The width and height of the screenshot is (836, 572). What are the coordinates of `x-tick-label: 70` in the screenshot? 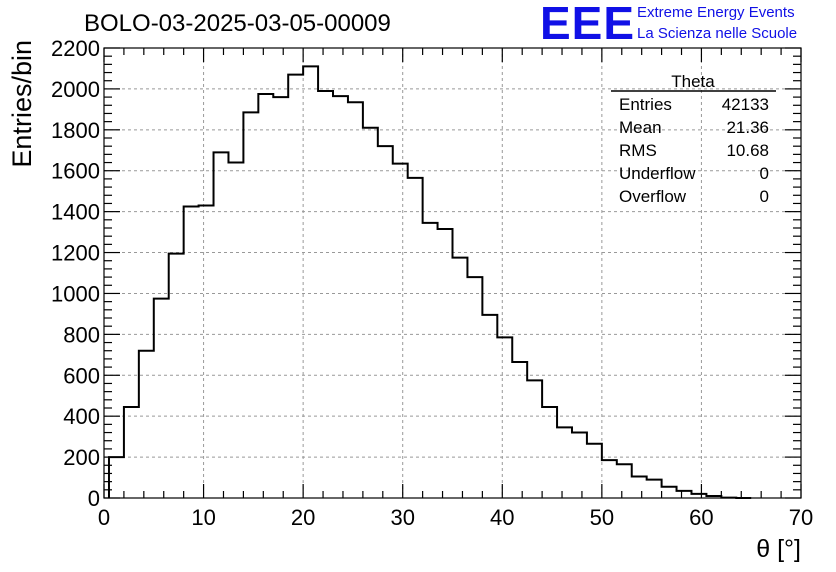 It's located at (801, 517).